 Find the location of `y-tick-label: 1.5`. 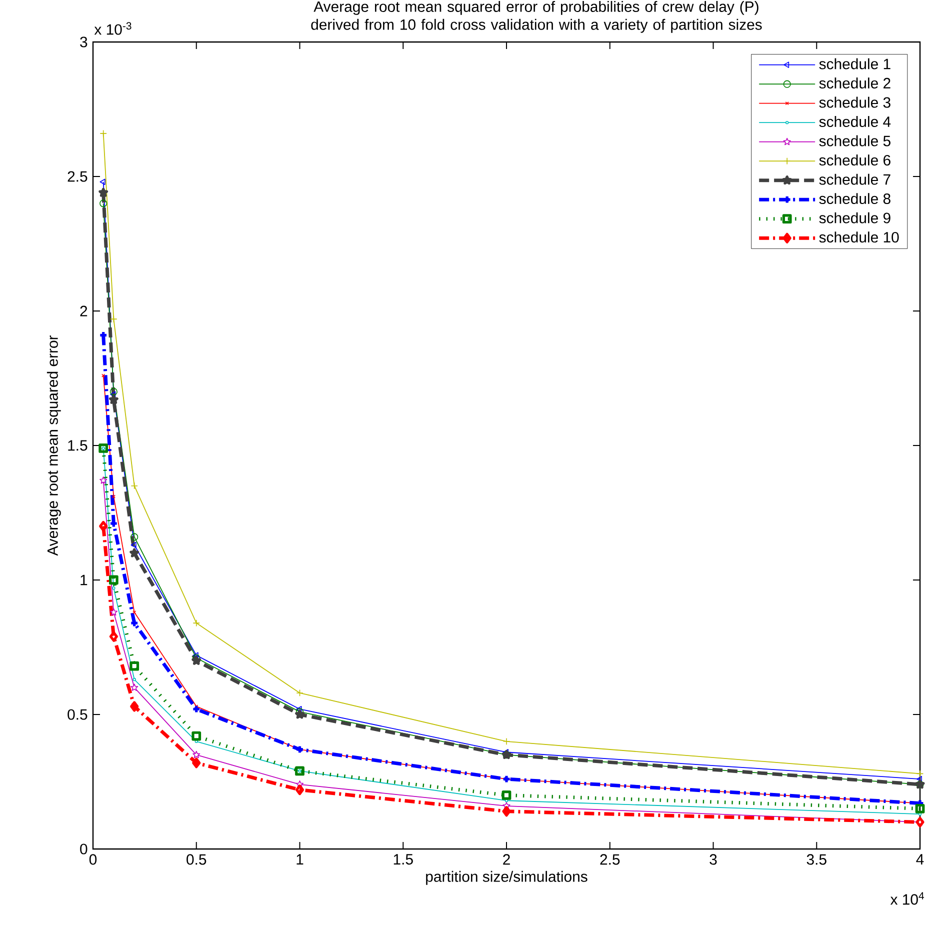

y-tick-label: 1.5 is located at coordinates (78, 445).